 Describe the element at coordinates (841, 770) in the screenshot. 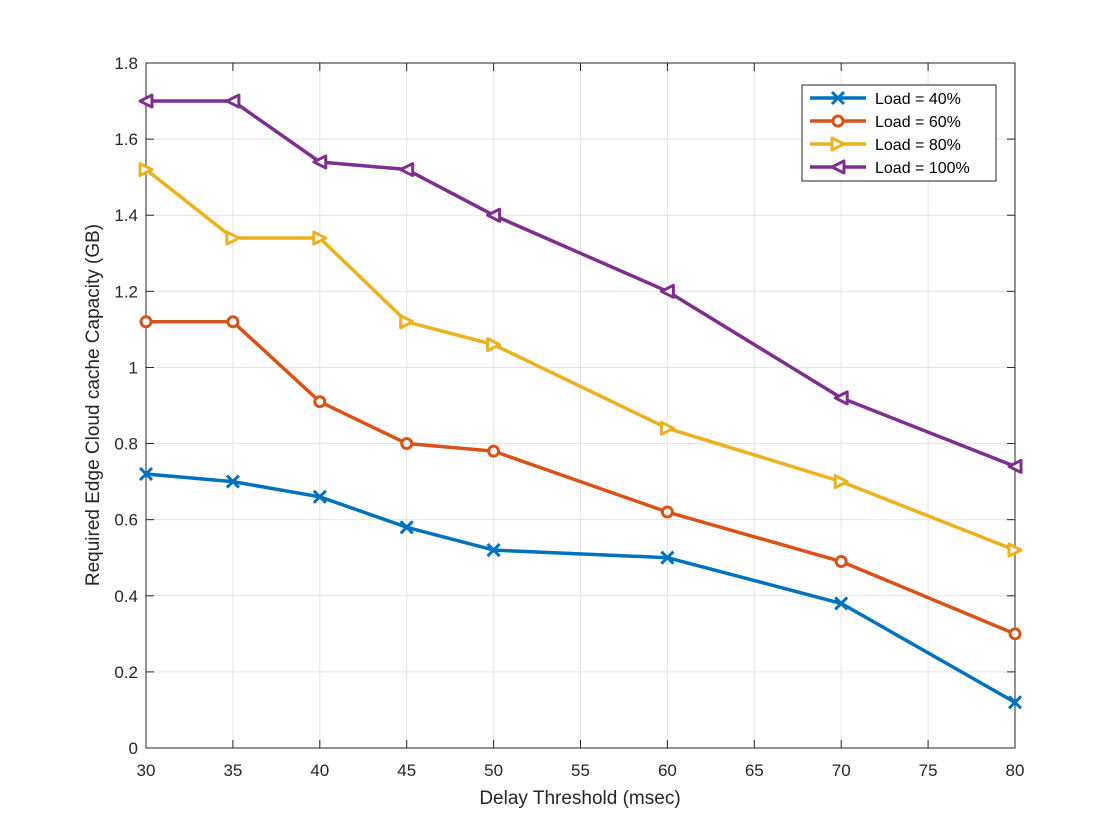

I see `x-tick-label: 70` at that location.